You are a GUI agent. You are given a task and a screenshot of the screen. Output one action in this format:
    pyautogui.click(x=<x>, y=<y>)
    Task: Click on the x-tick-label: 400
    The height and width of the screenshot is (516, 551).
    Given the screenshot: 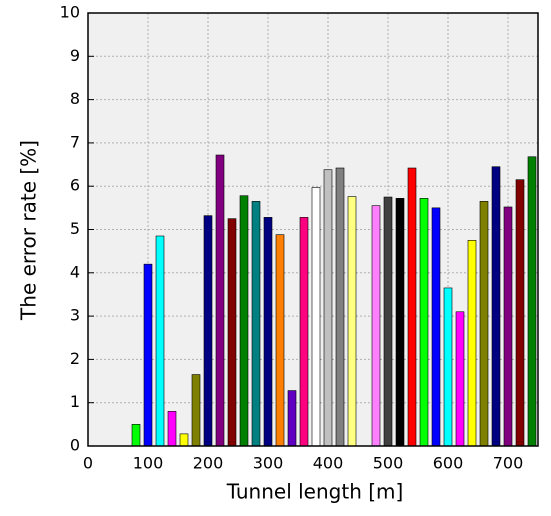 What is the action you would take?
    pyautogui.click(x=328, y=463)
    